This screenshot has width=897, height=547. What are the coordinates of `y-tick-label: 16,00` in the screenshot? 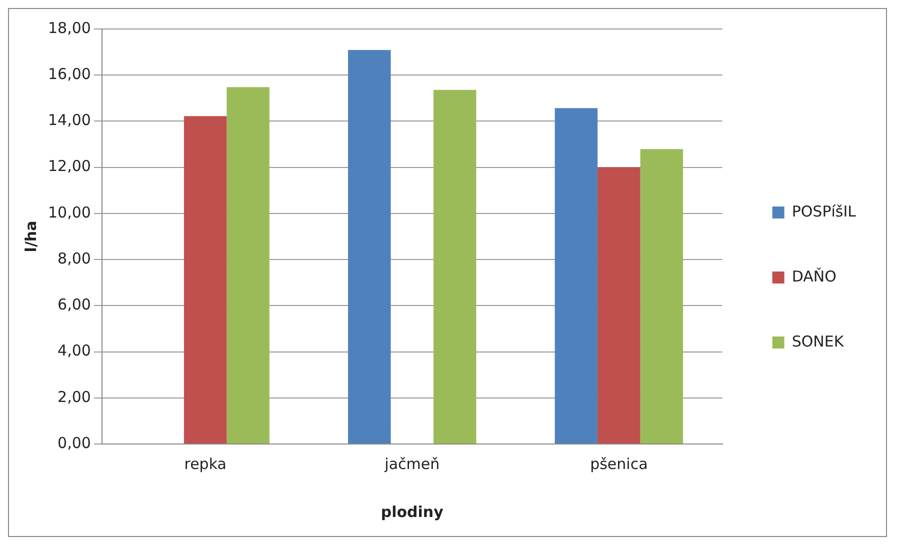 It's located at (69, 74).